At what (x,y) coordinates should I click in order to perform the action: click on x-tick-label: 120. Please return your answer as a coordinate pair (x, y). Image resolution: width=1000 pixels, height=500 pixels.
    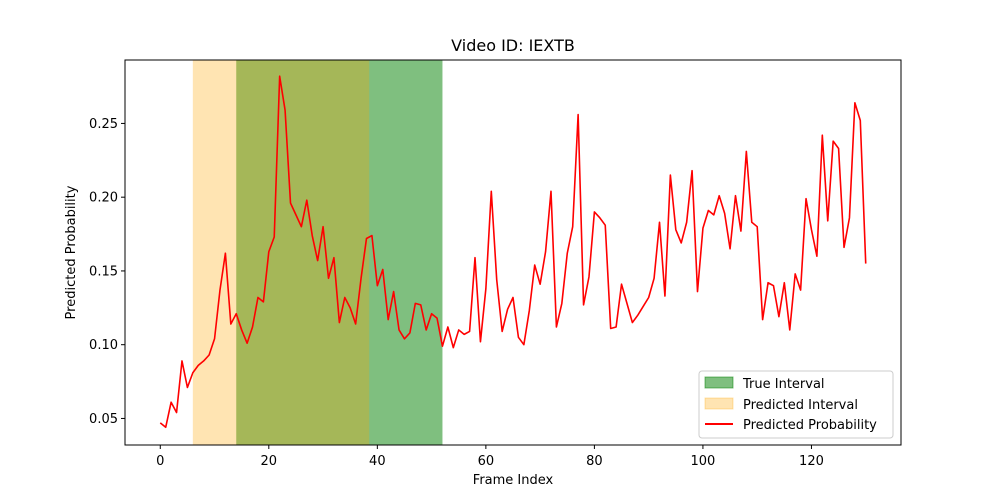
    Looking at the image, I should click on (811, 461).